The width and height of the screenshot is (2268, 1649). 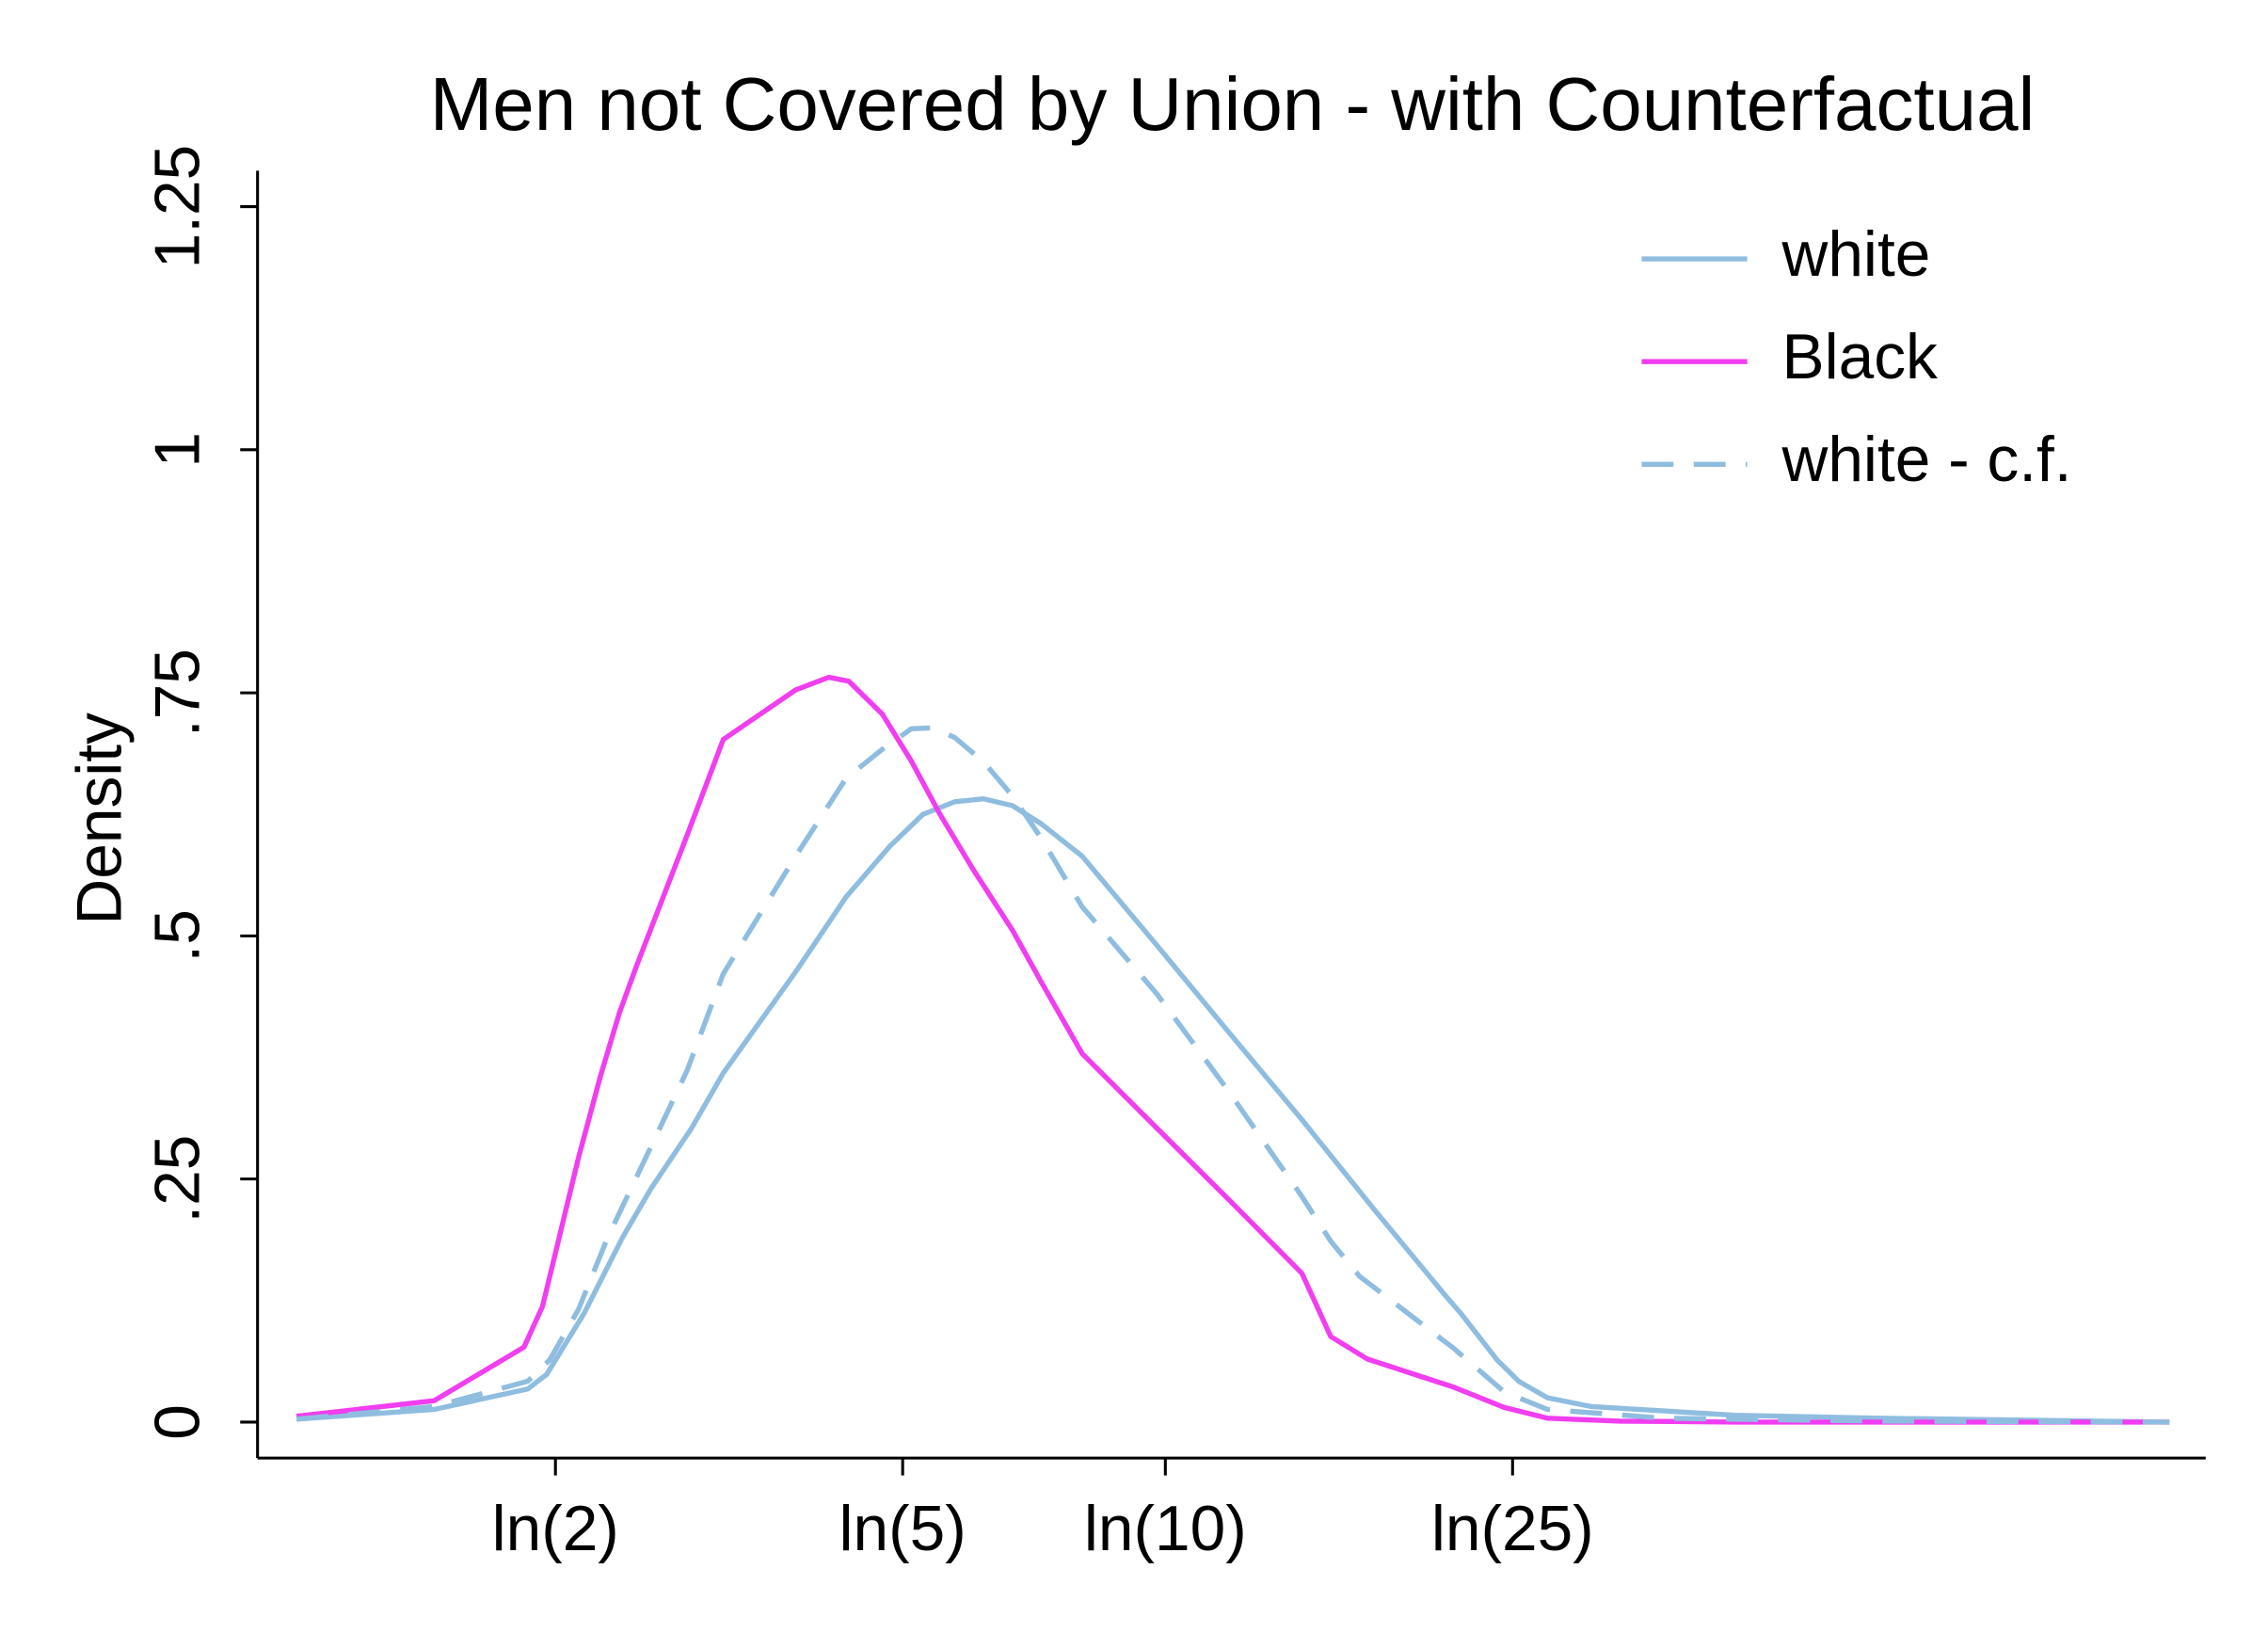 What do you see at coordinates (1165, 1529) in the screenshot?
I see `x-tick-label: ln(10)` at bounding box center [1165, 1529].